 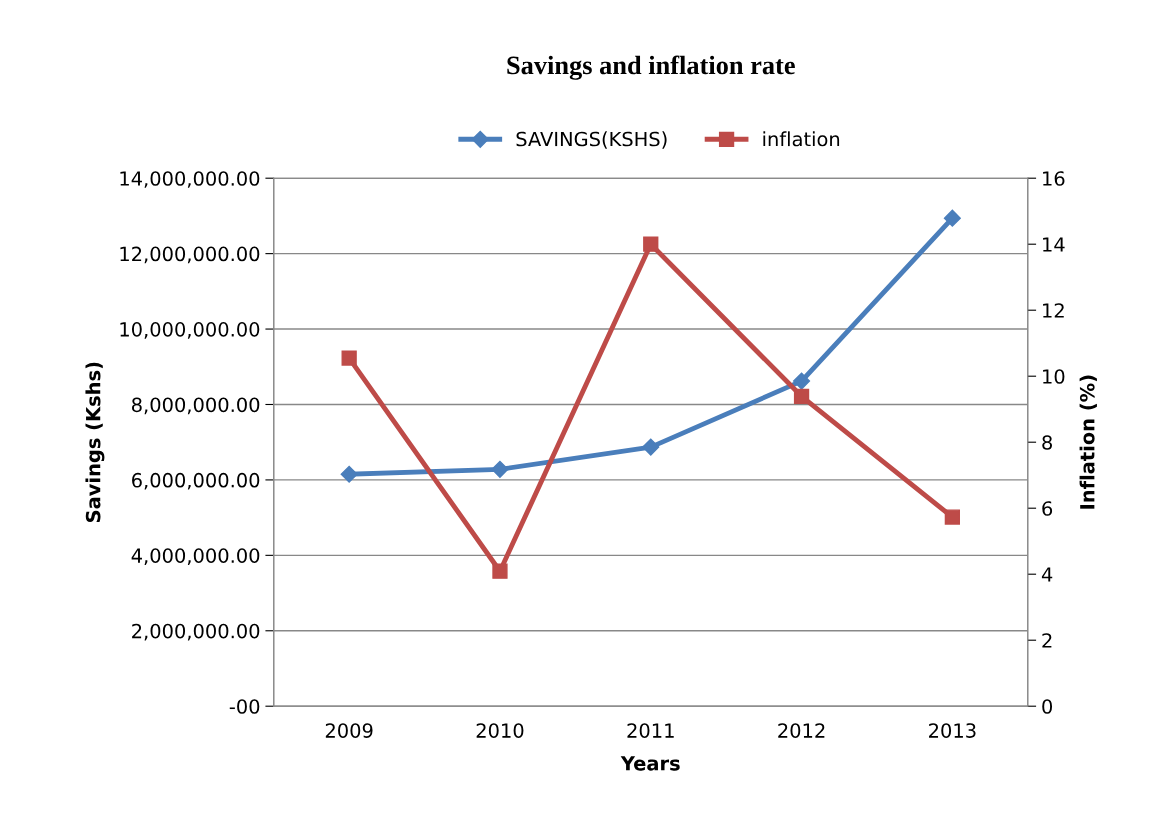 I want to click on y2-axis-title: Inflation (%), so click(x=1088, y=442).